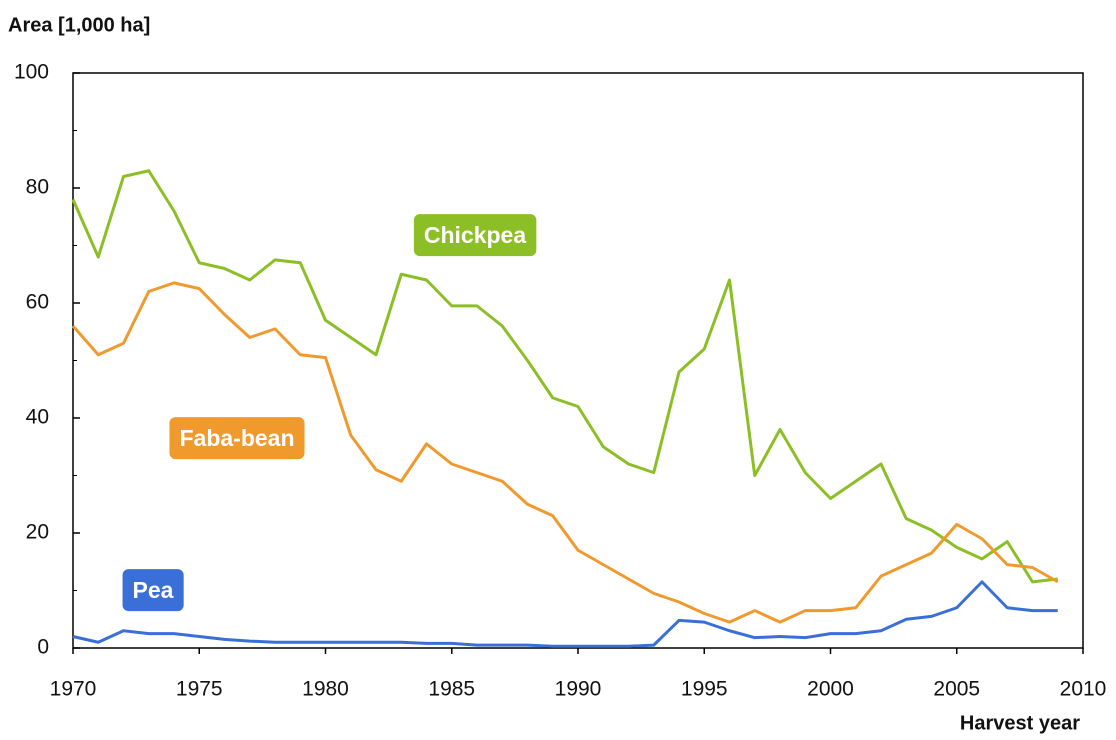 The height and width of the screenshot is (740, 1116). What do you see at coordinates (1083, 689) in the screenshot?
I see `x-tick-label: 2010` at bounding box center [1083, 689].